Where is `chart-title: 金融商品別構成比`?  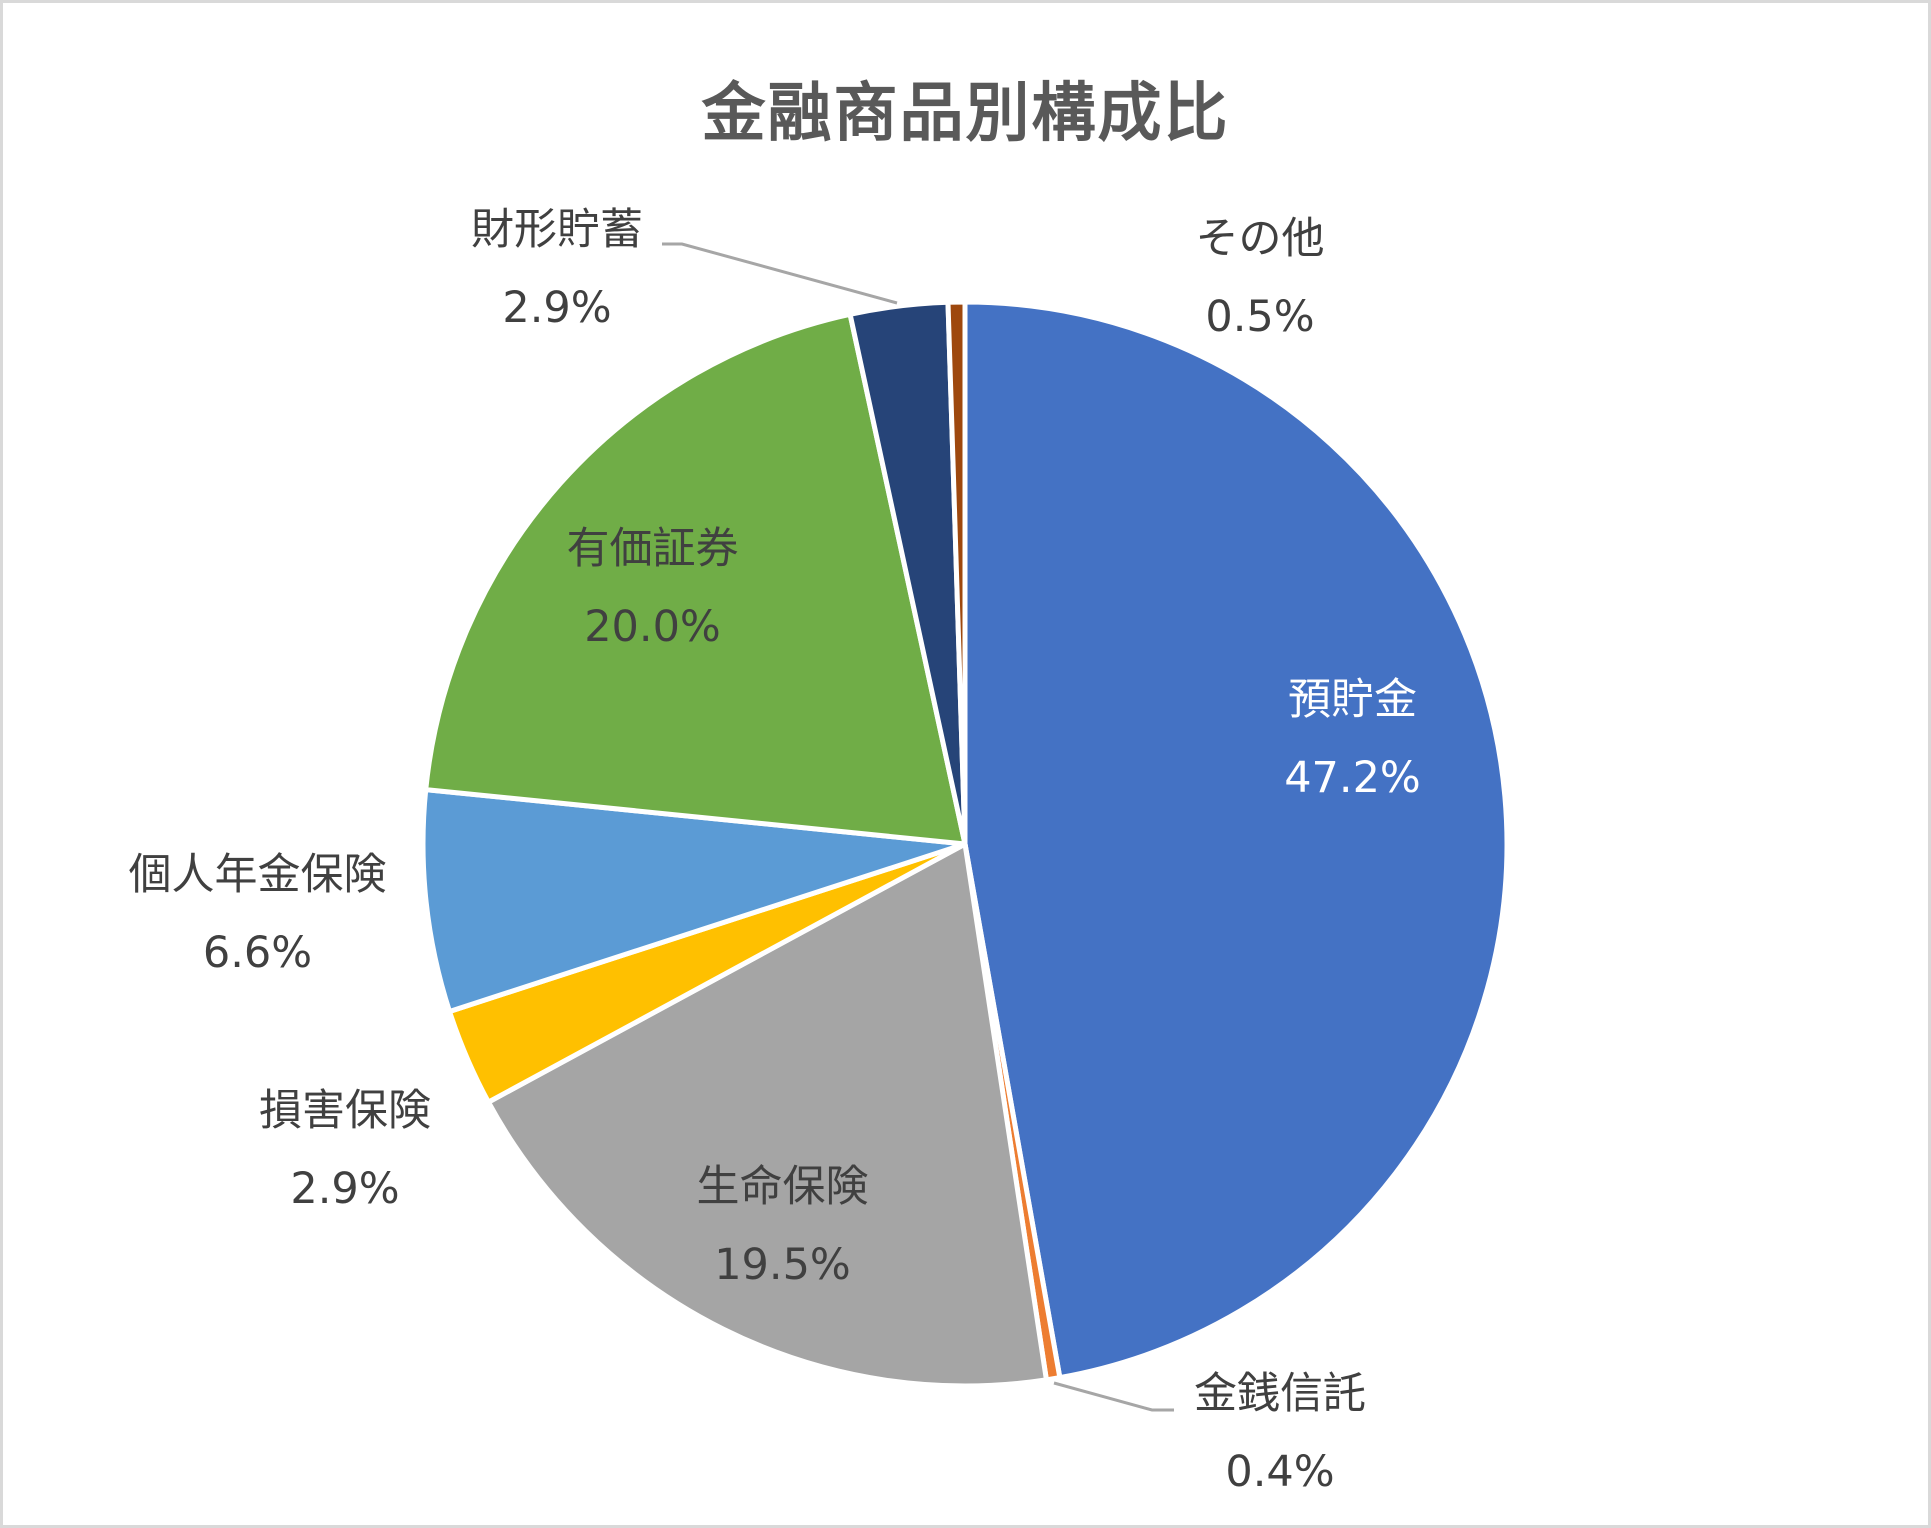
chart-title: 金融商品別構成比 is located at coordinates (965, 114).